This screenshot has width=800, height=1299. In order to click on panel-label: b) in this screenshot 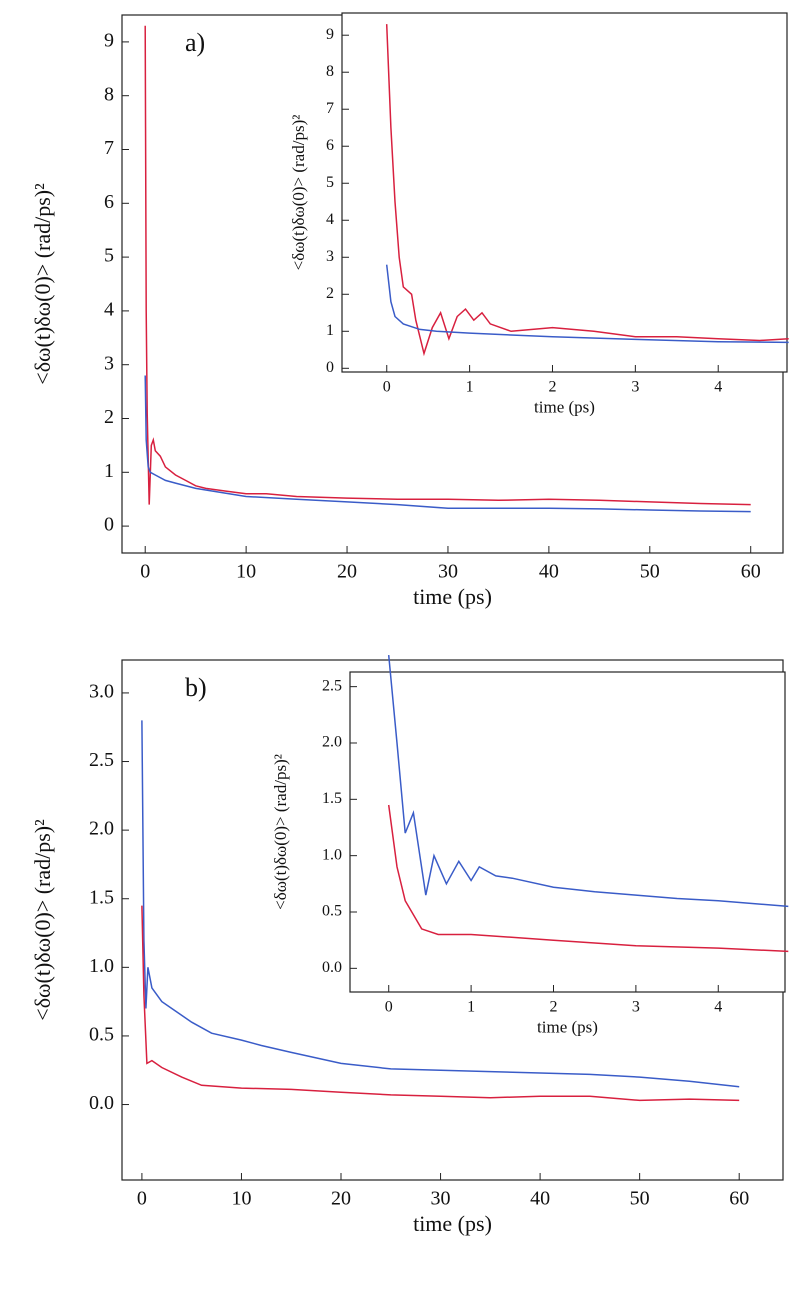, I will do `click(196, 687)`.